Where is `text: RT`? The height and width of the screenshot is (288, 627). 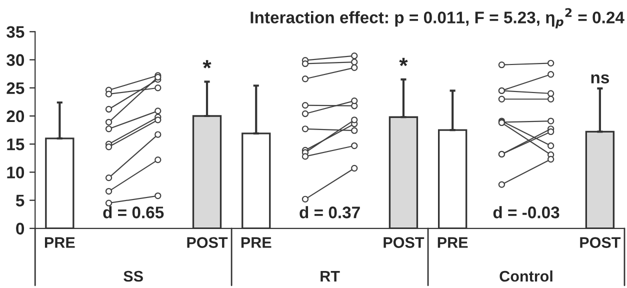 text: RT is located at coordinates (330, 276).